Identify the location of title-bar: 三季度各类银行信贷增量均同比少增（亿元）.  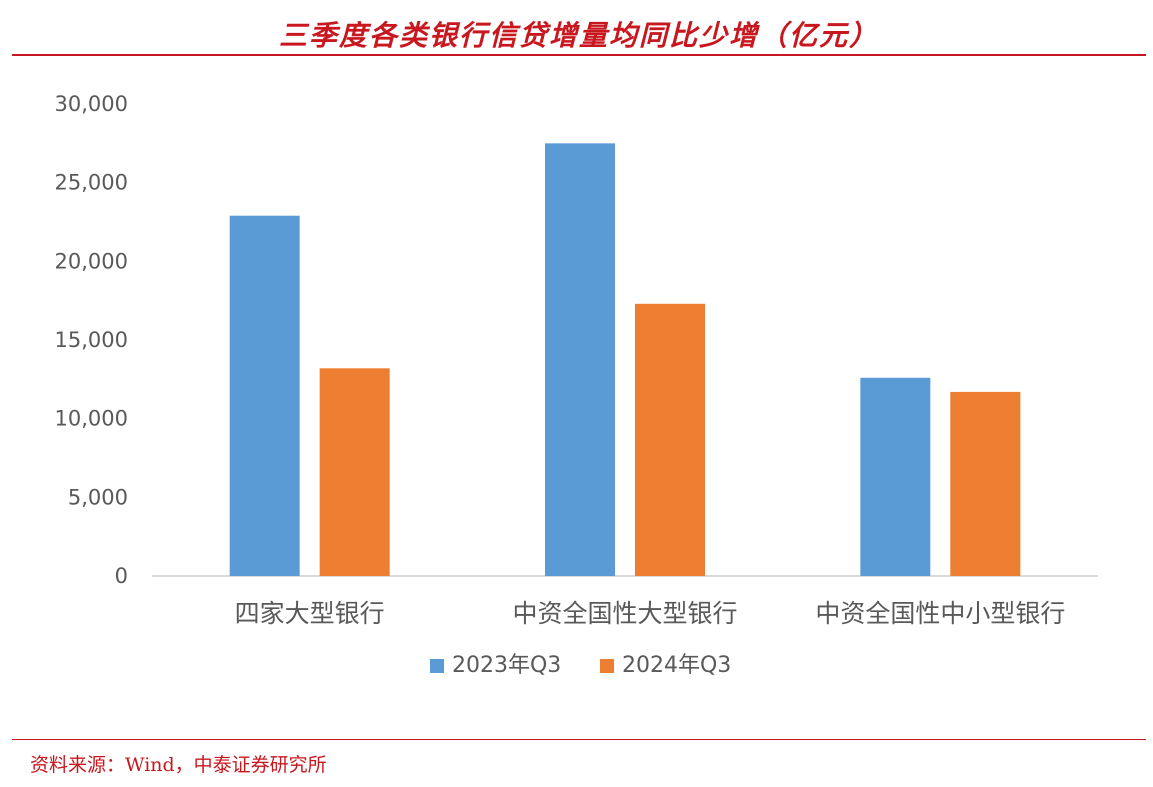
(579, 32).